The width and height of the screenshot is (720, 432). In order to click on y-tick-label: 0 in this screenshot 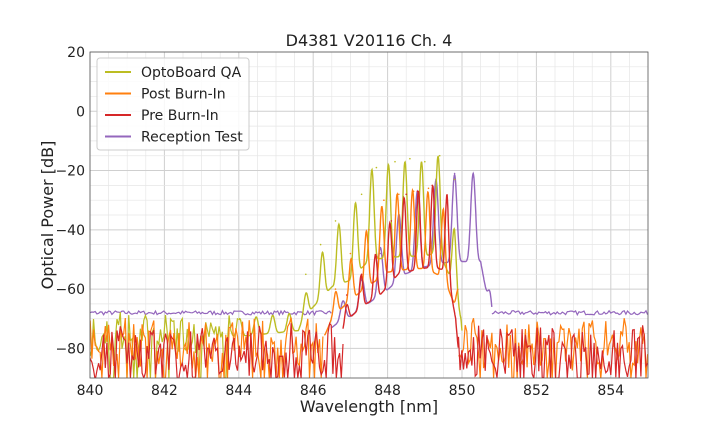, I will do `click(80, 112)`.